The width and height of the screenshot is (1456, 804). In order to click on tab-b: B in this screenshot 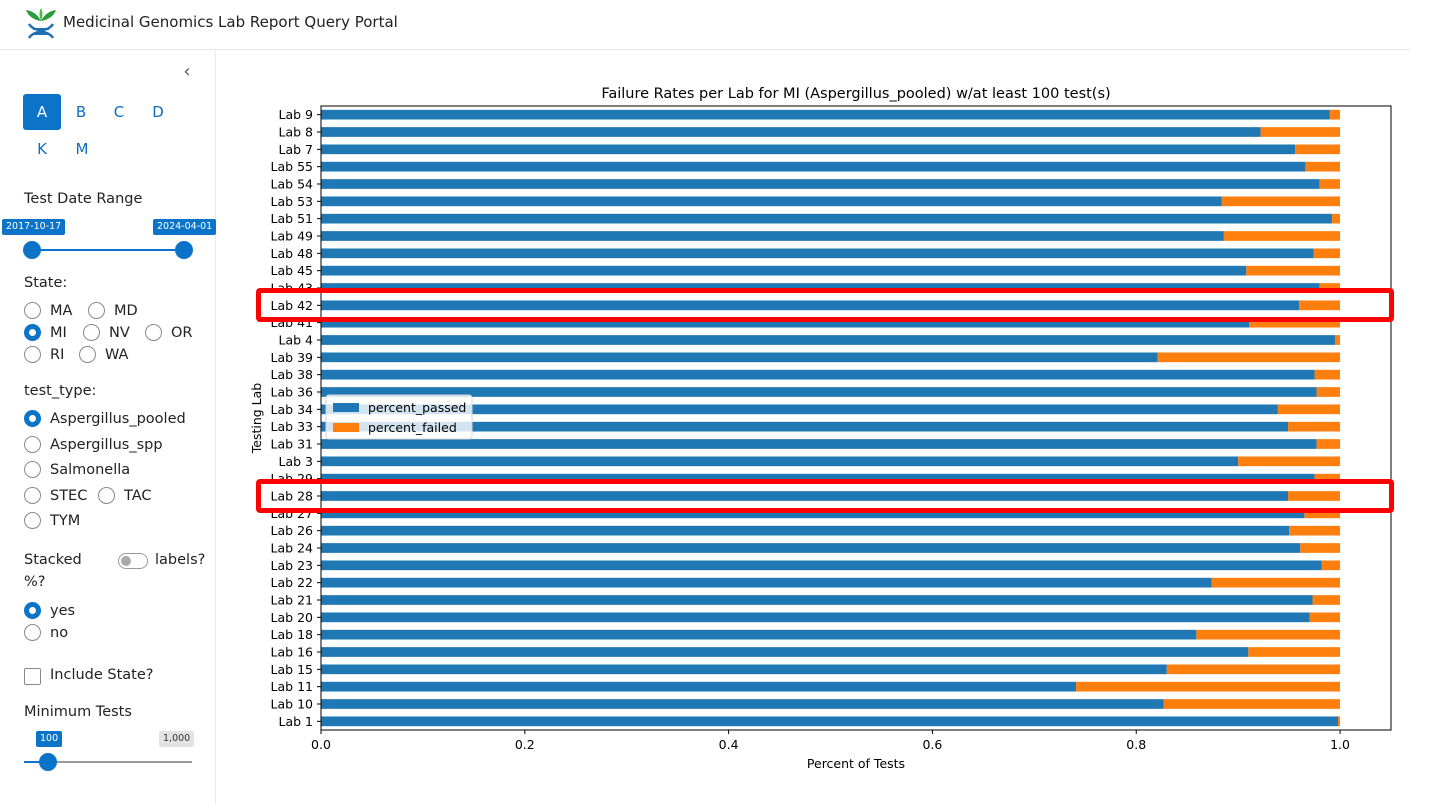, I will do `click(81, 112)`.